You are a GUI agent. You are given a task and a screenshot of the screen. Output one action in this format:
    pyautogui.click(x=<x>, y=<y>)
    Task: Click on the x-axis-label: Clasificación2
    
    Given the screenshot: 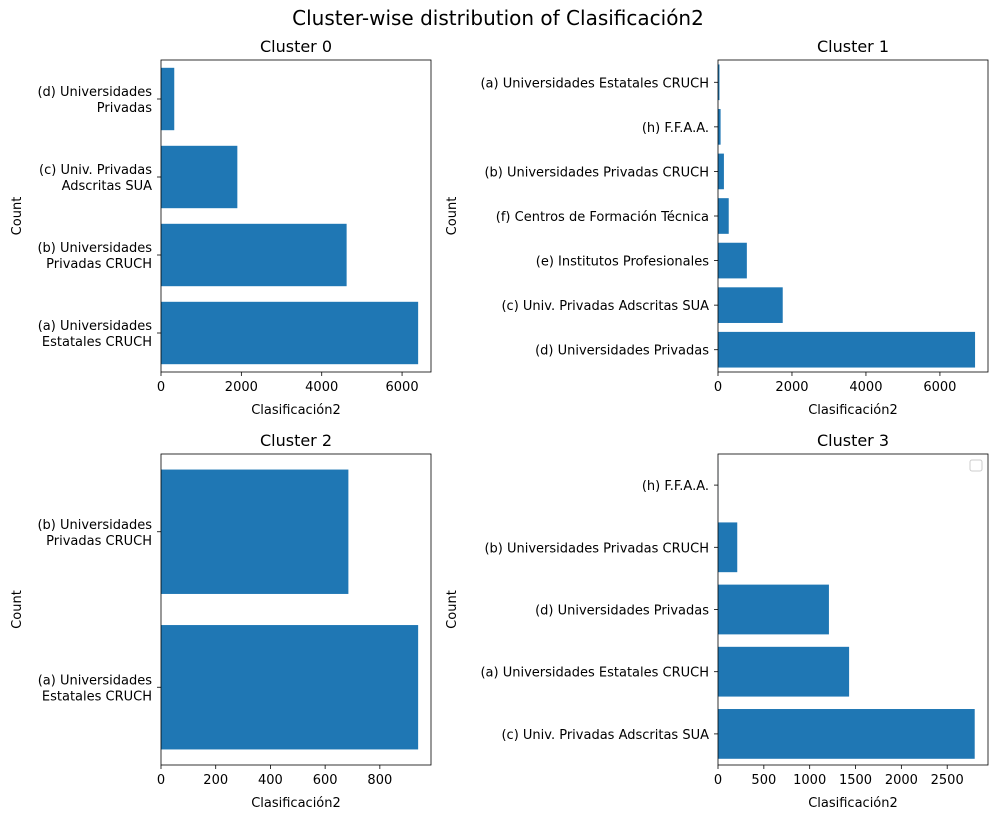 What is the action you would take?
    pyautogui.click(x=853, y=803)
    